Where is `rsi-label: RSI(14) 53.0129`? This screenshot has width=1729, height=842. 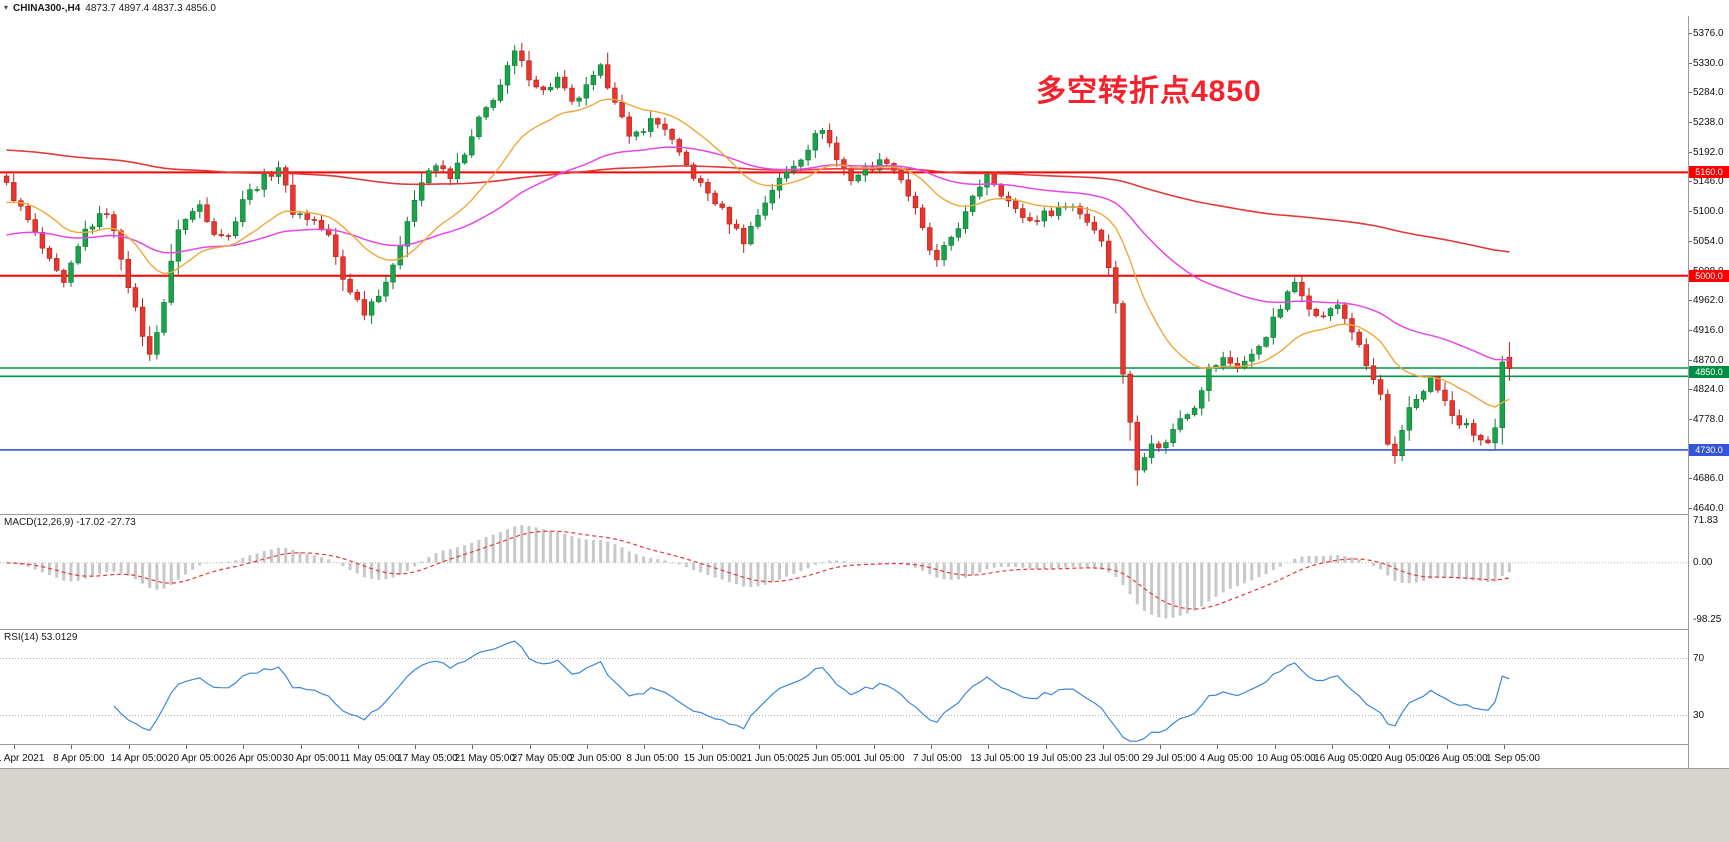
rsi-label: RSI(14) 53.0129 is located at coordinates (41, 637).